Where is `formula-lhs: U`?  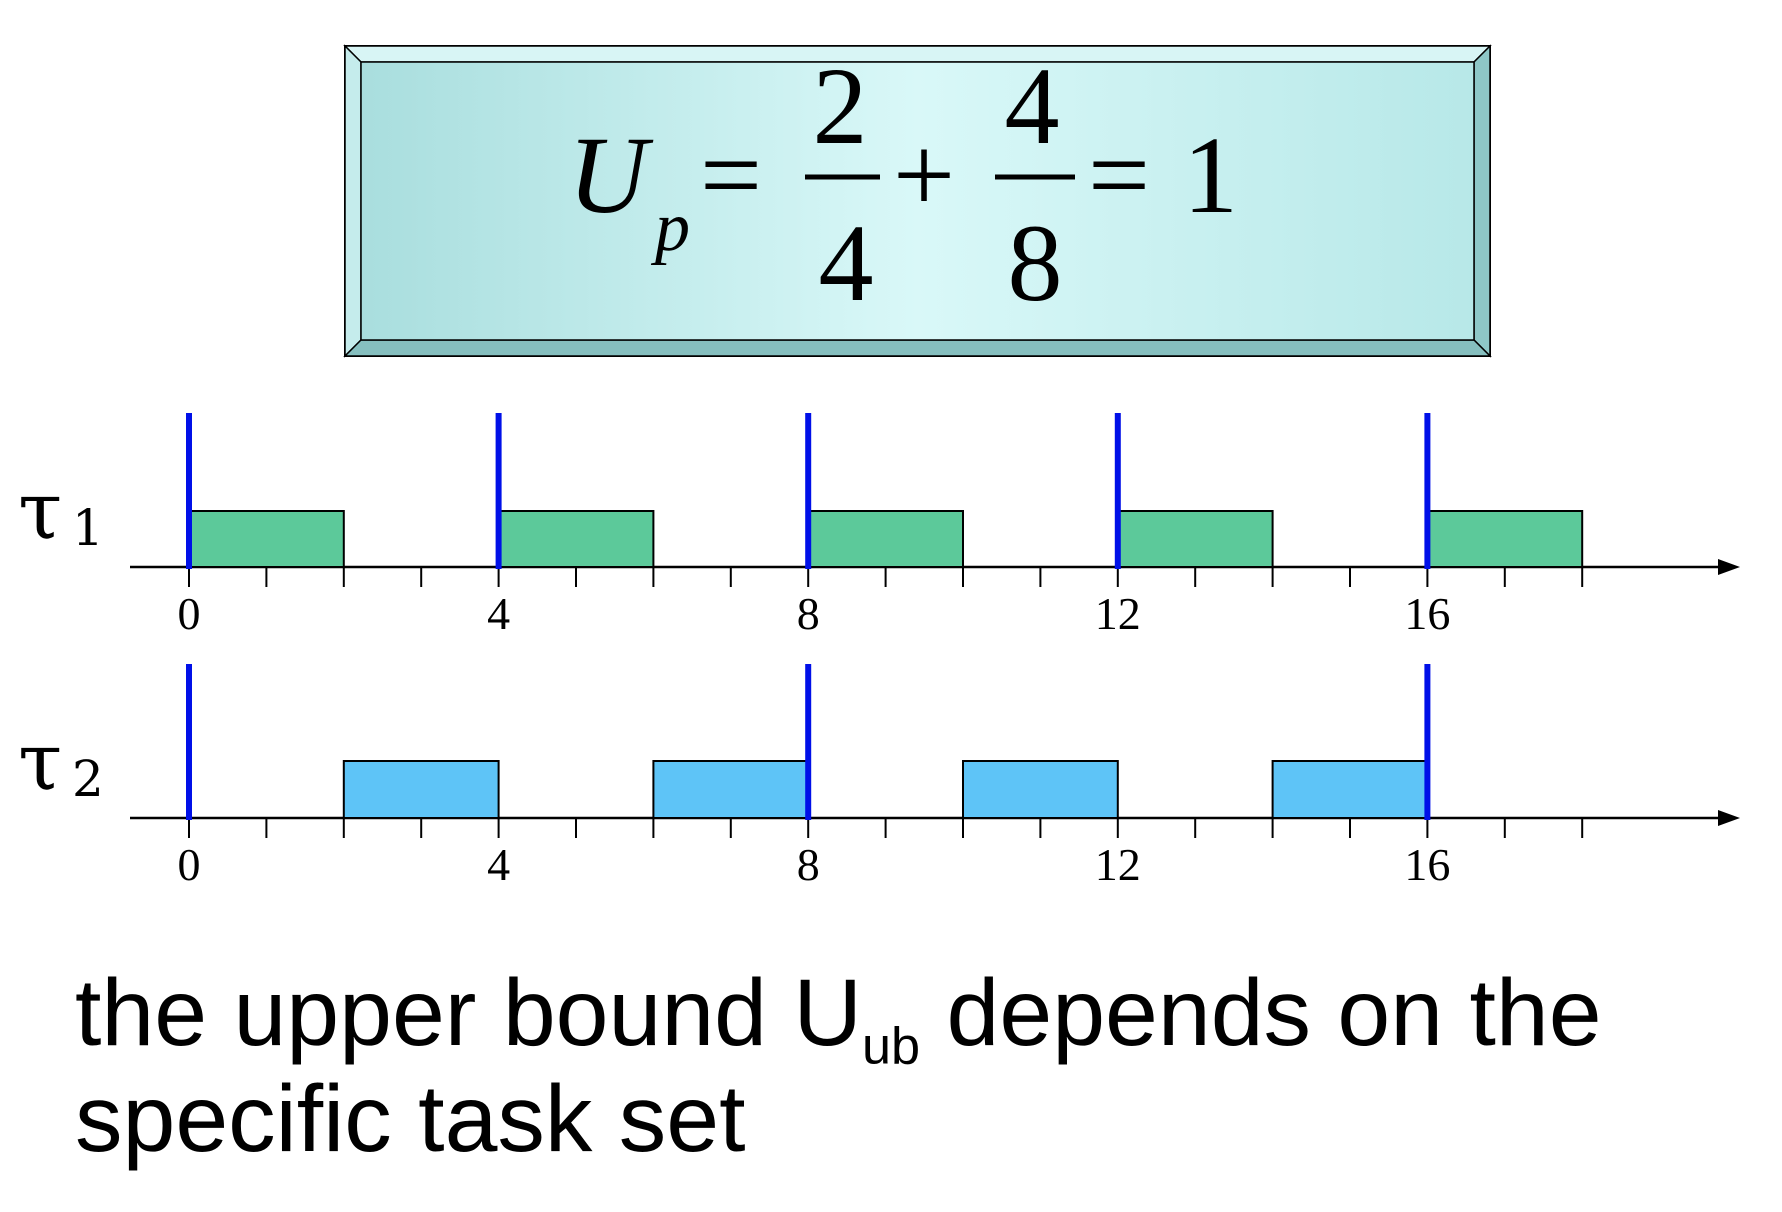
formula-lhs: U is located at coordinates (611, 175).